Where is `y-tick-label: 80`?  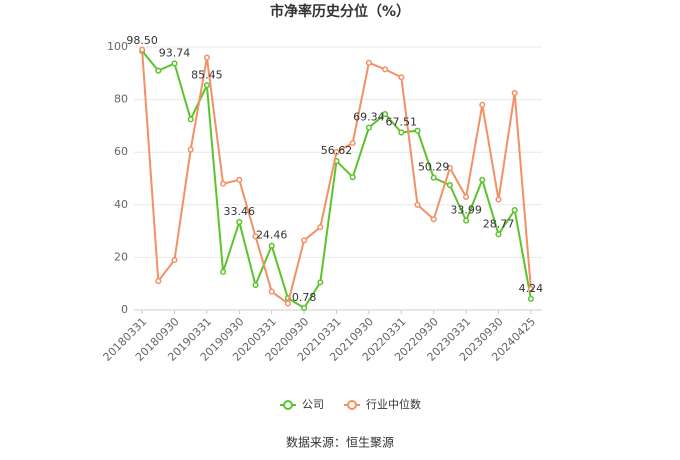 y-tick-label: 80 is located at coordinates (121, 99).